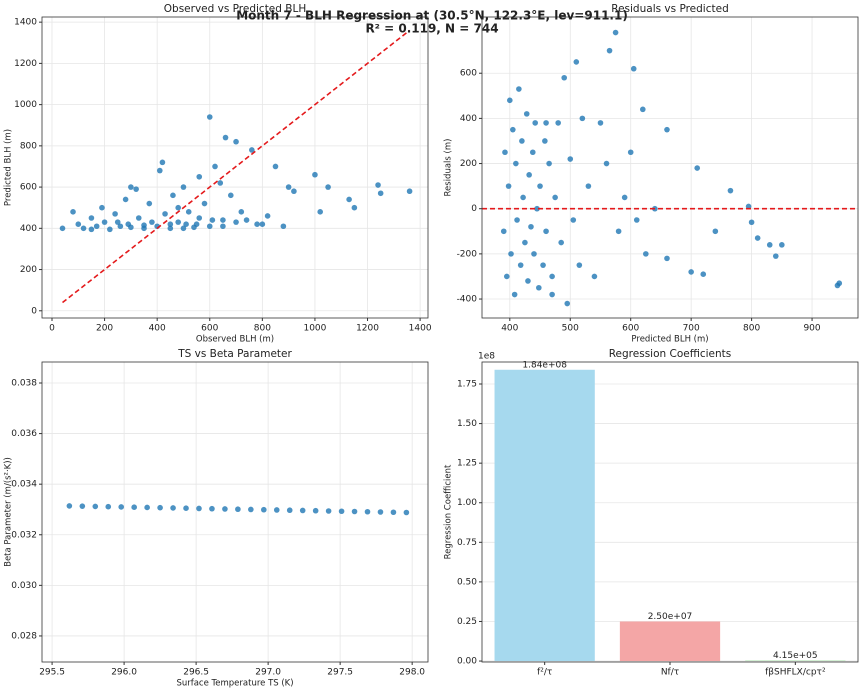 This screenshot has height=692, width=865. I want to click on y-tick-label: 0.036, so click(24, 434).